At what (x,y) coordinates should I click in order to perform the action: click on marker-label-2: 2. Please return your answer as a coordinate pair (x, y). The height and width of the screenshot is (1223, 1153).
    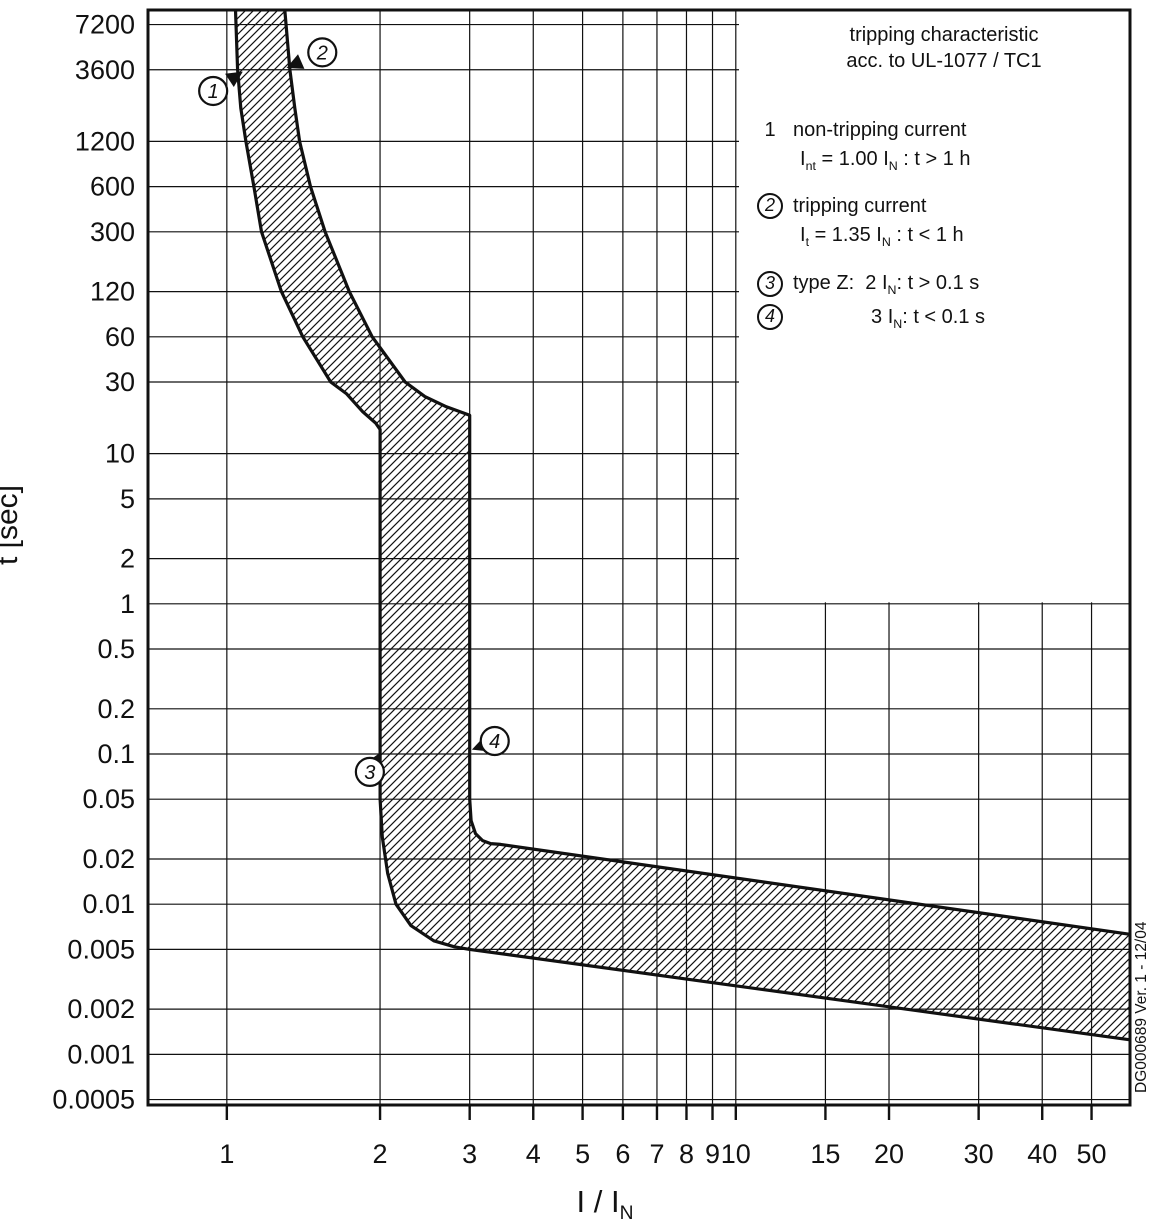
    Looking at the image, I should click on (322, 53).